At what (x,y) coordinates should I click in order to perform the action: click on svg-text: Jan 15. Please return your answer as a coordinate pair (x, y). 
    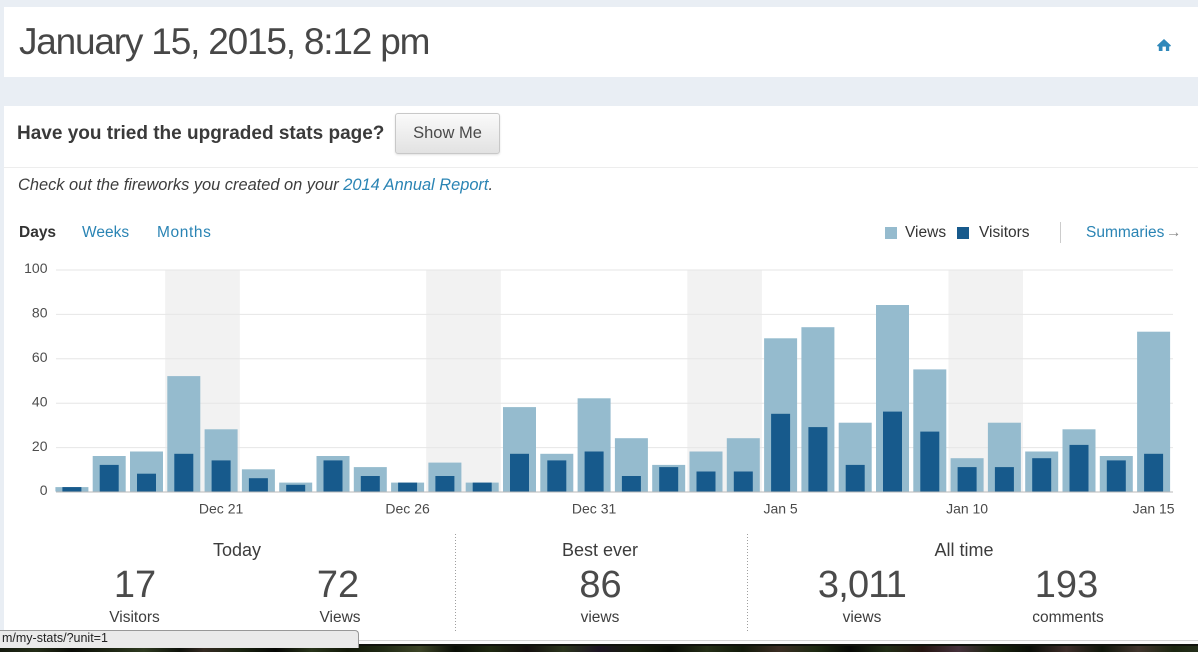
    Looking at the image, I should click on (1154, 509).